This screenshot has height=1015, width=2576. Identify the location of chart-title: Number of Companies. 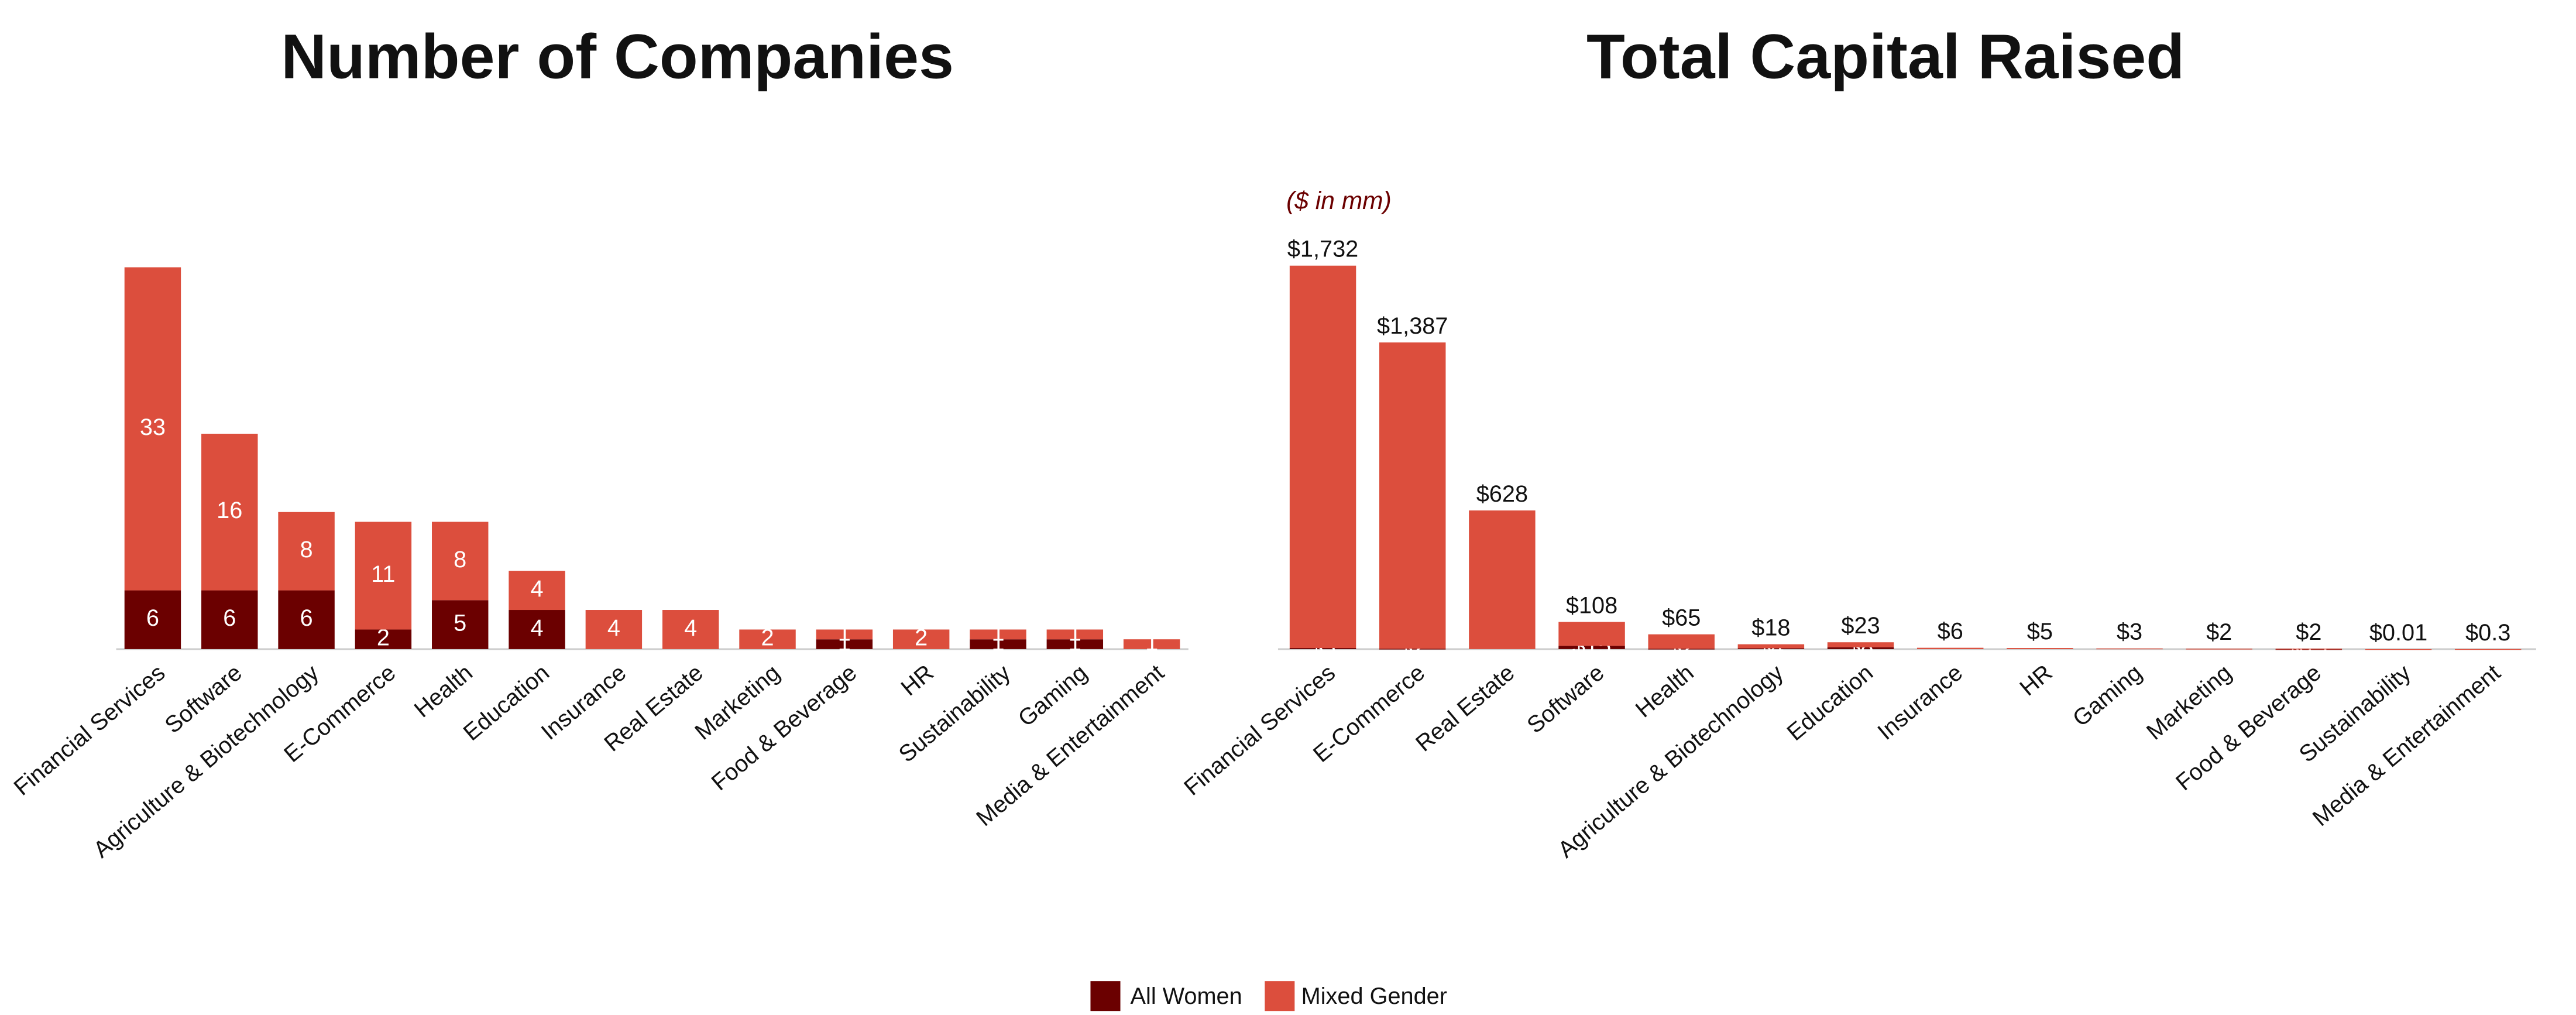
(617, 56).